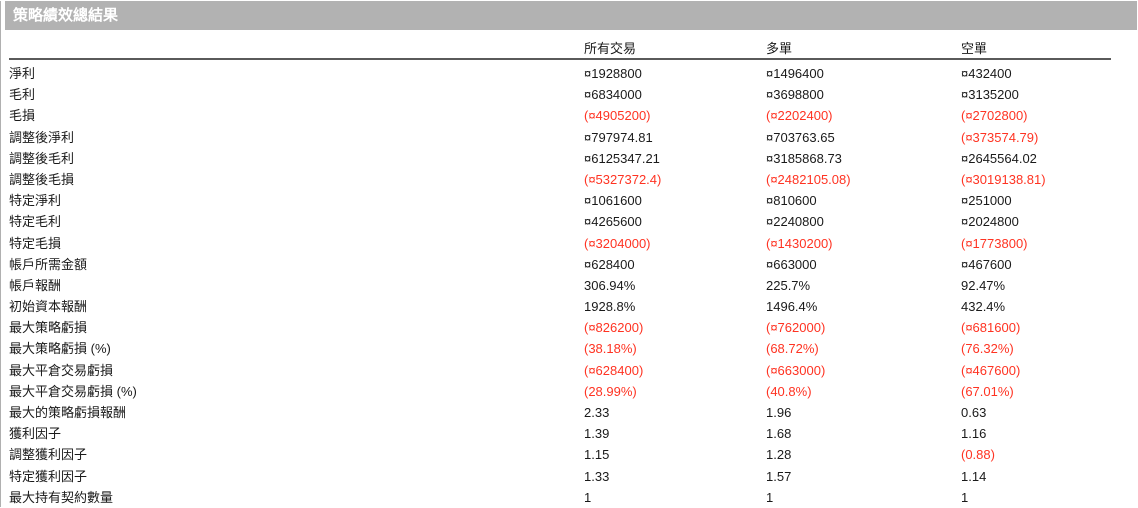 This screenshot has width=1138, height=508. Describe the element at coordinates (560, 221) in the screenshot. I see `table-row: 特定毛利 ¤4265600 ¤2240800 ¤2024800` at that location.